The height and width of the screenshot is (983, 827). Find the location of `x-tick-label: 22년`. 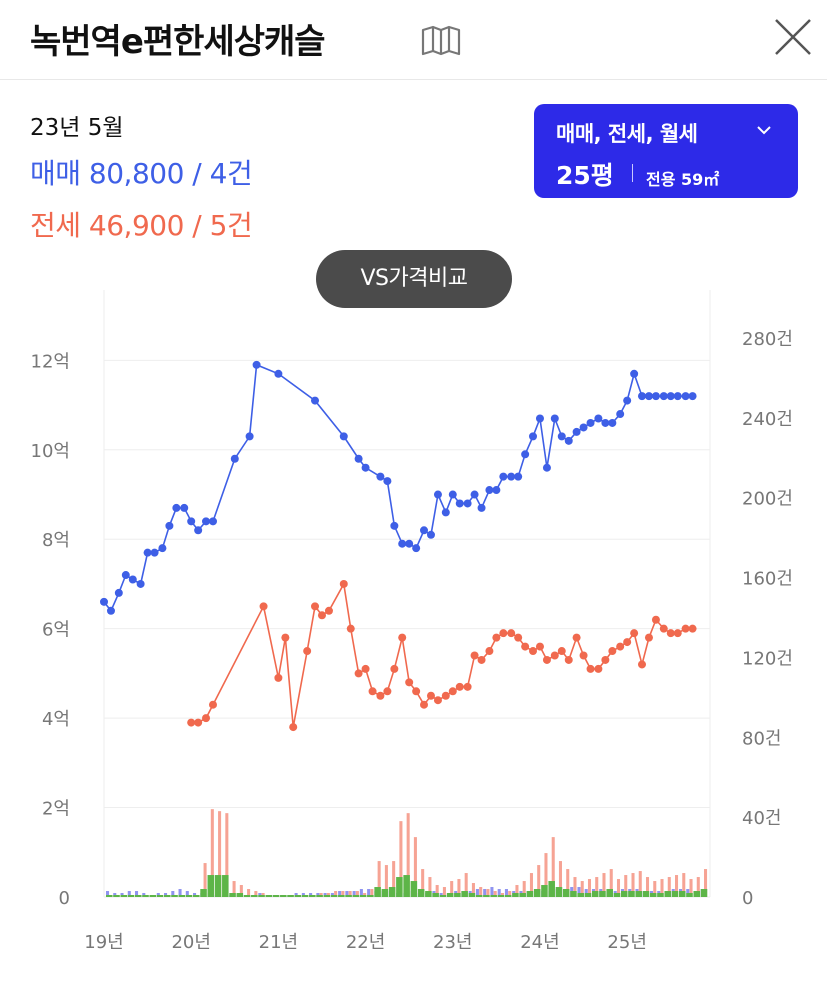

x-tick-label: 22년 is located at coordinates (365, 942).